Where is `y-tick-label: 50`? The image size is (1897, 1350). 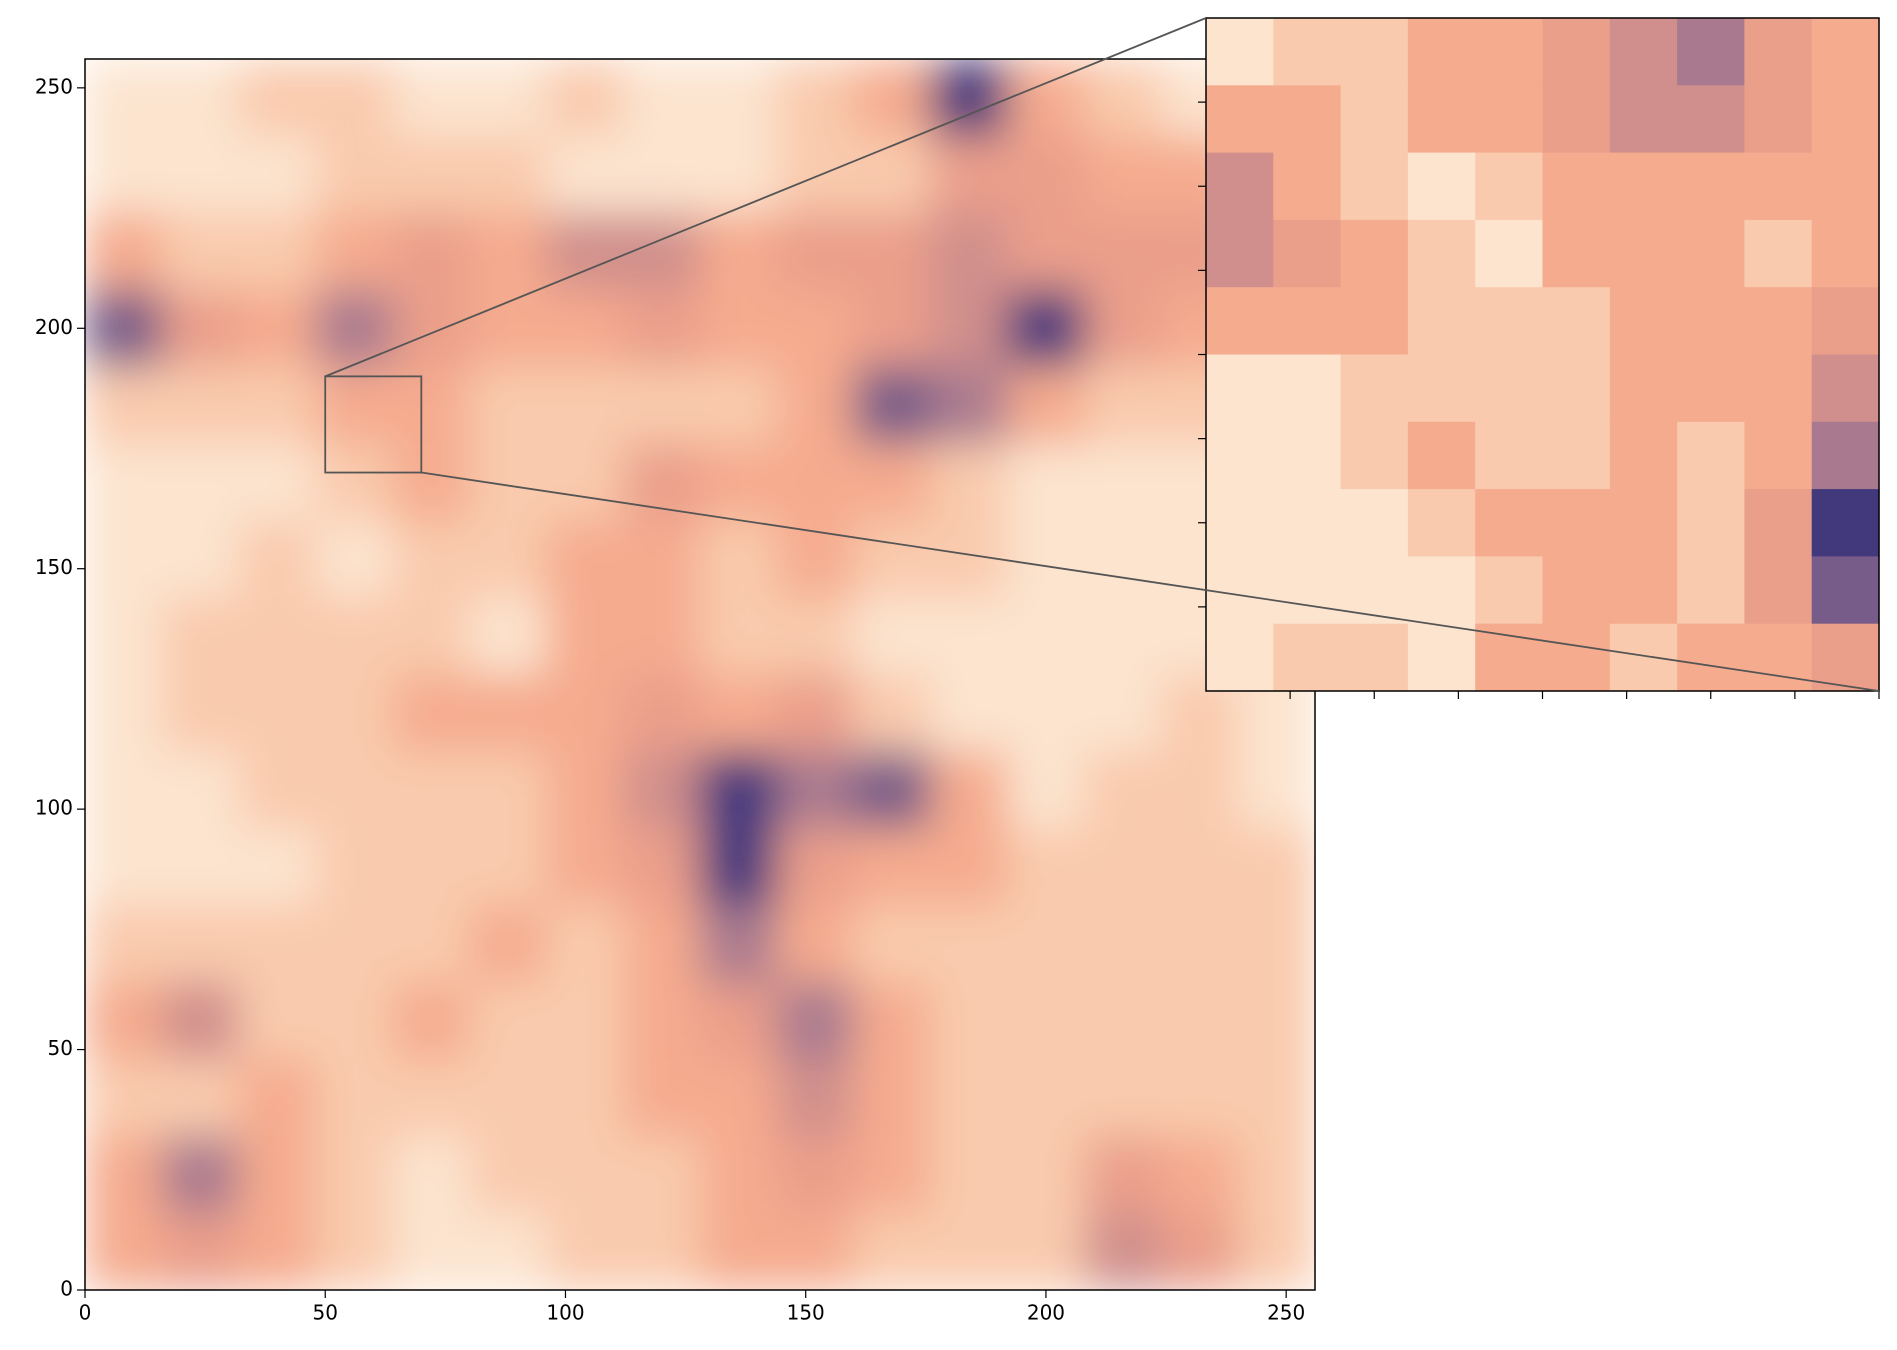
y-tick-label: 50 is located at coordinates (60, 1048).